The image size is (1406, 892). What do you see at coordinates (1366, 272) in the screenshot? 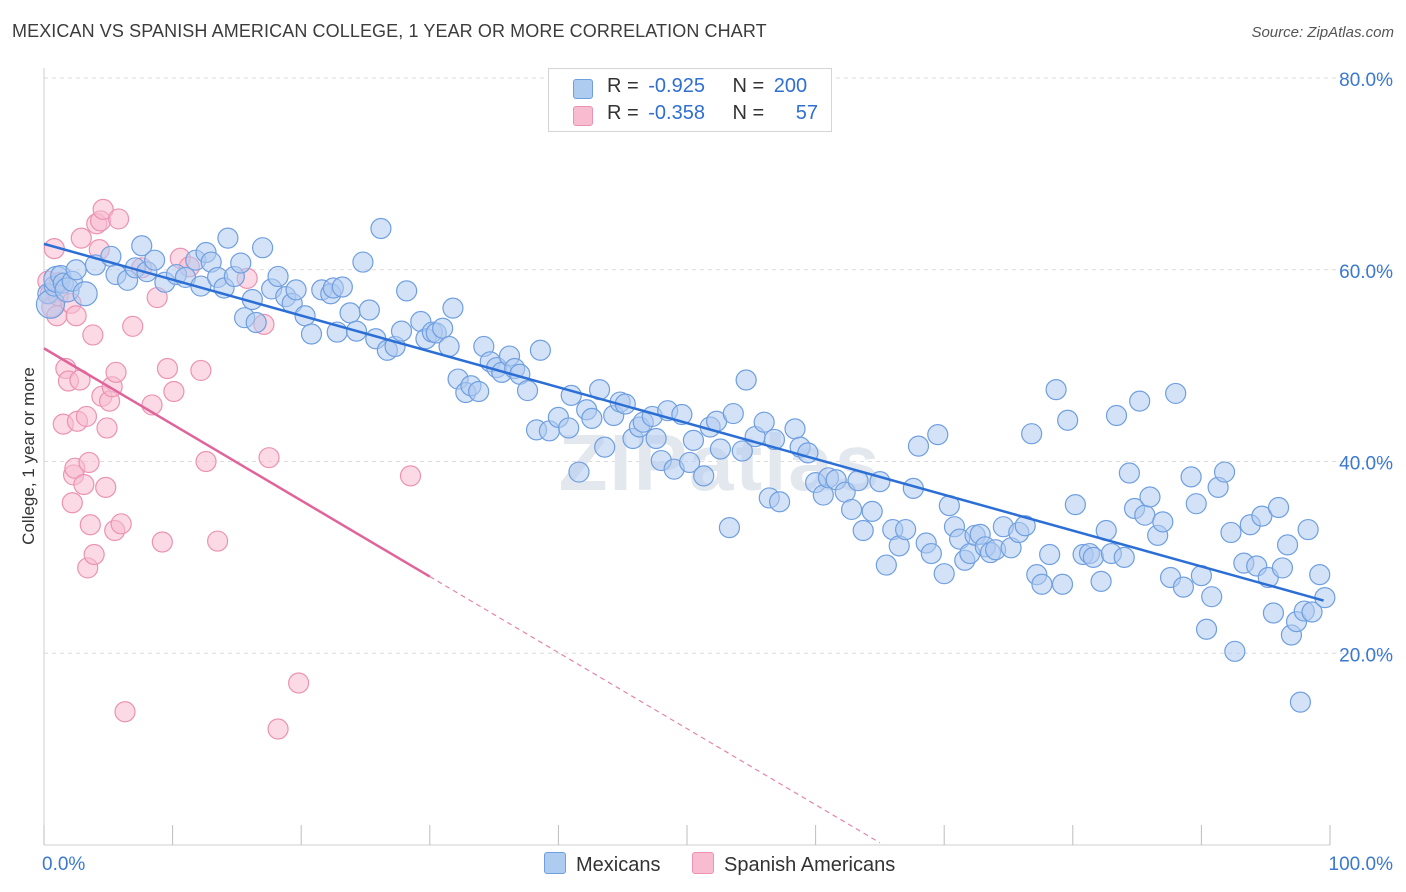
I see `y-tick-label-2: 60.0%` at bounding box center [1366, 272].